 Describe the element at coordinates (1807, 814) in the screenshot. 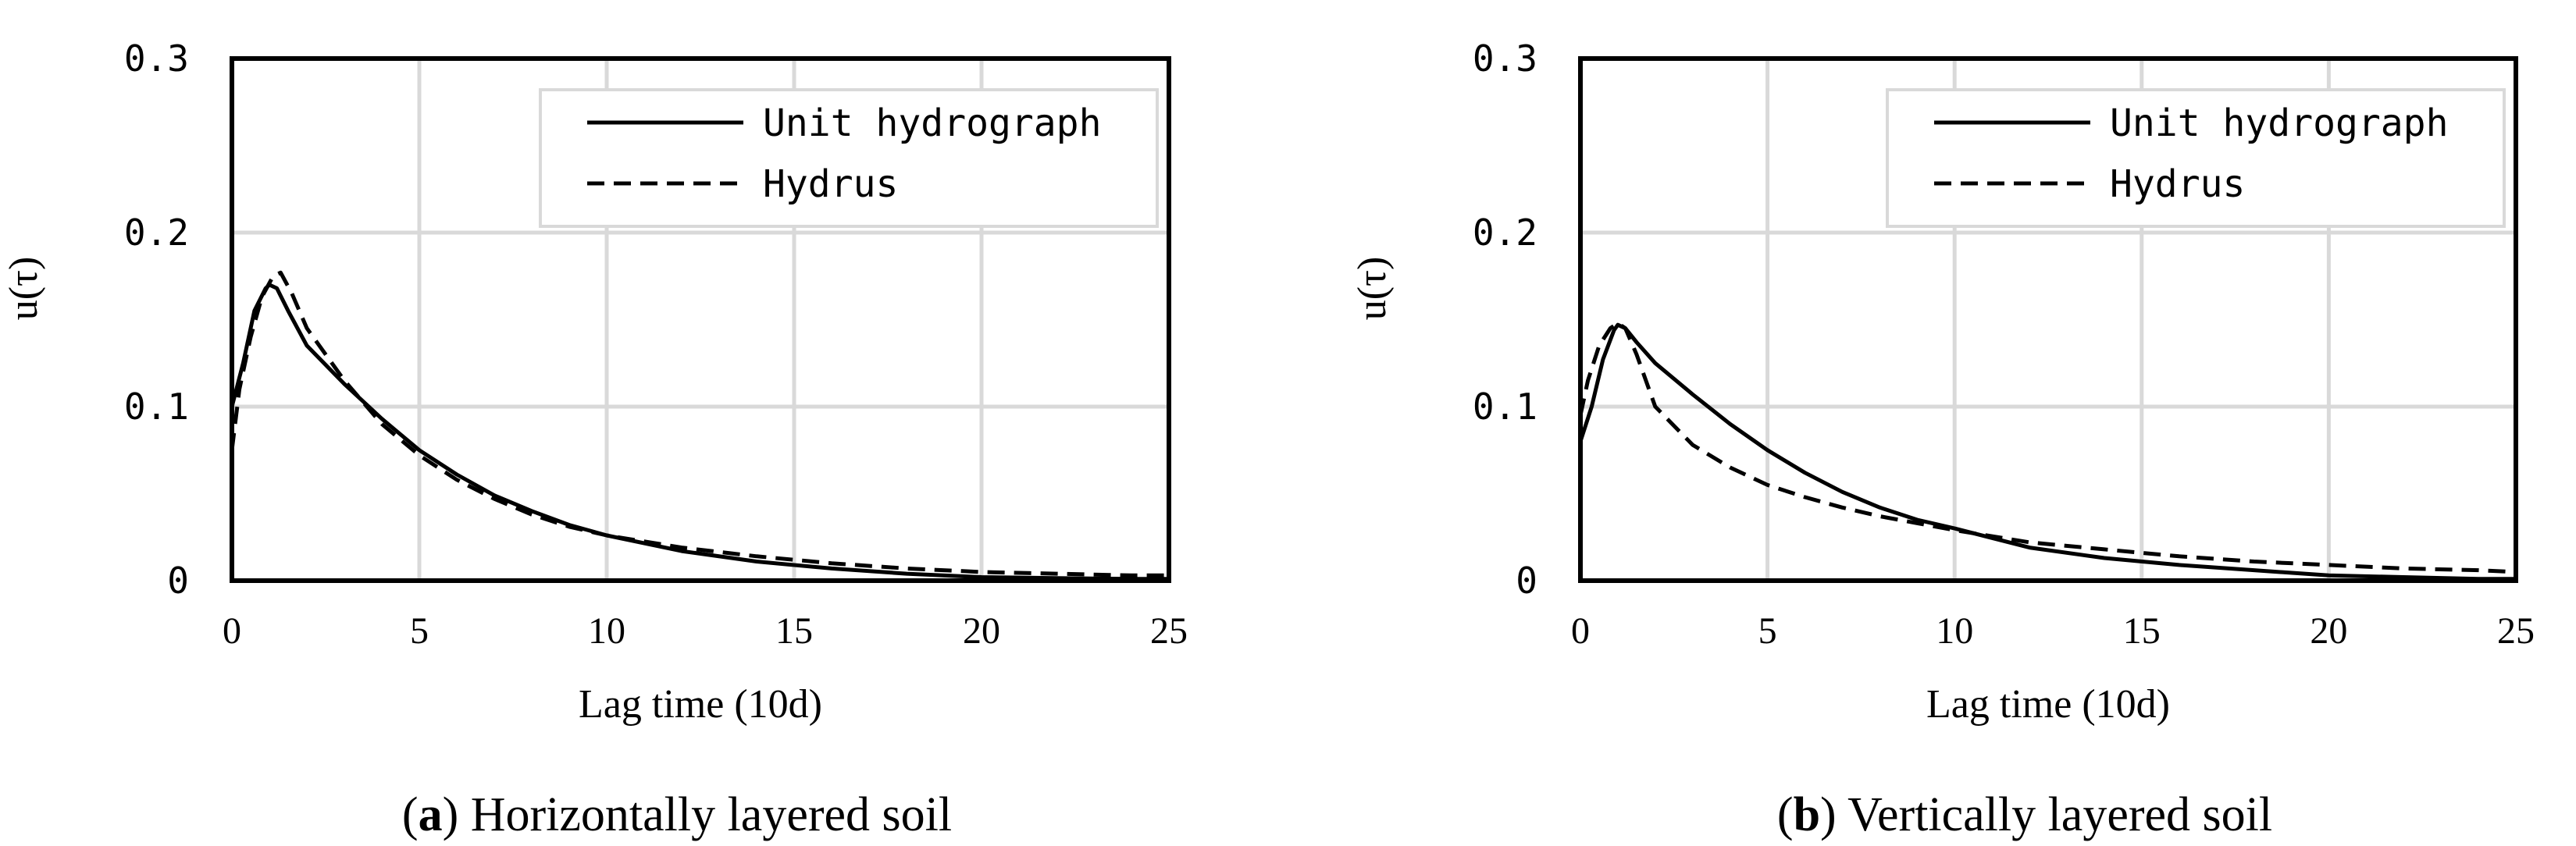

I see `caption-letter: b` at that location.